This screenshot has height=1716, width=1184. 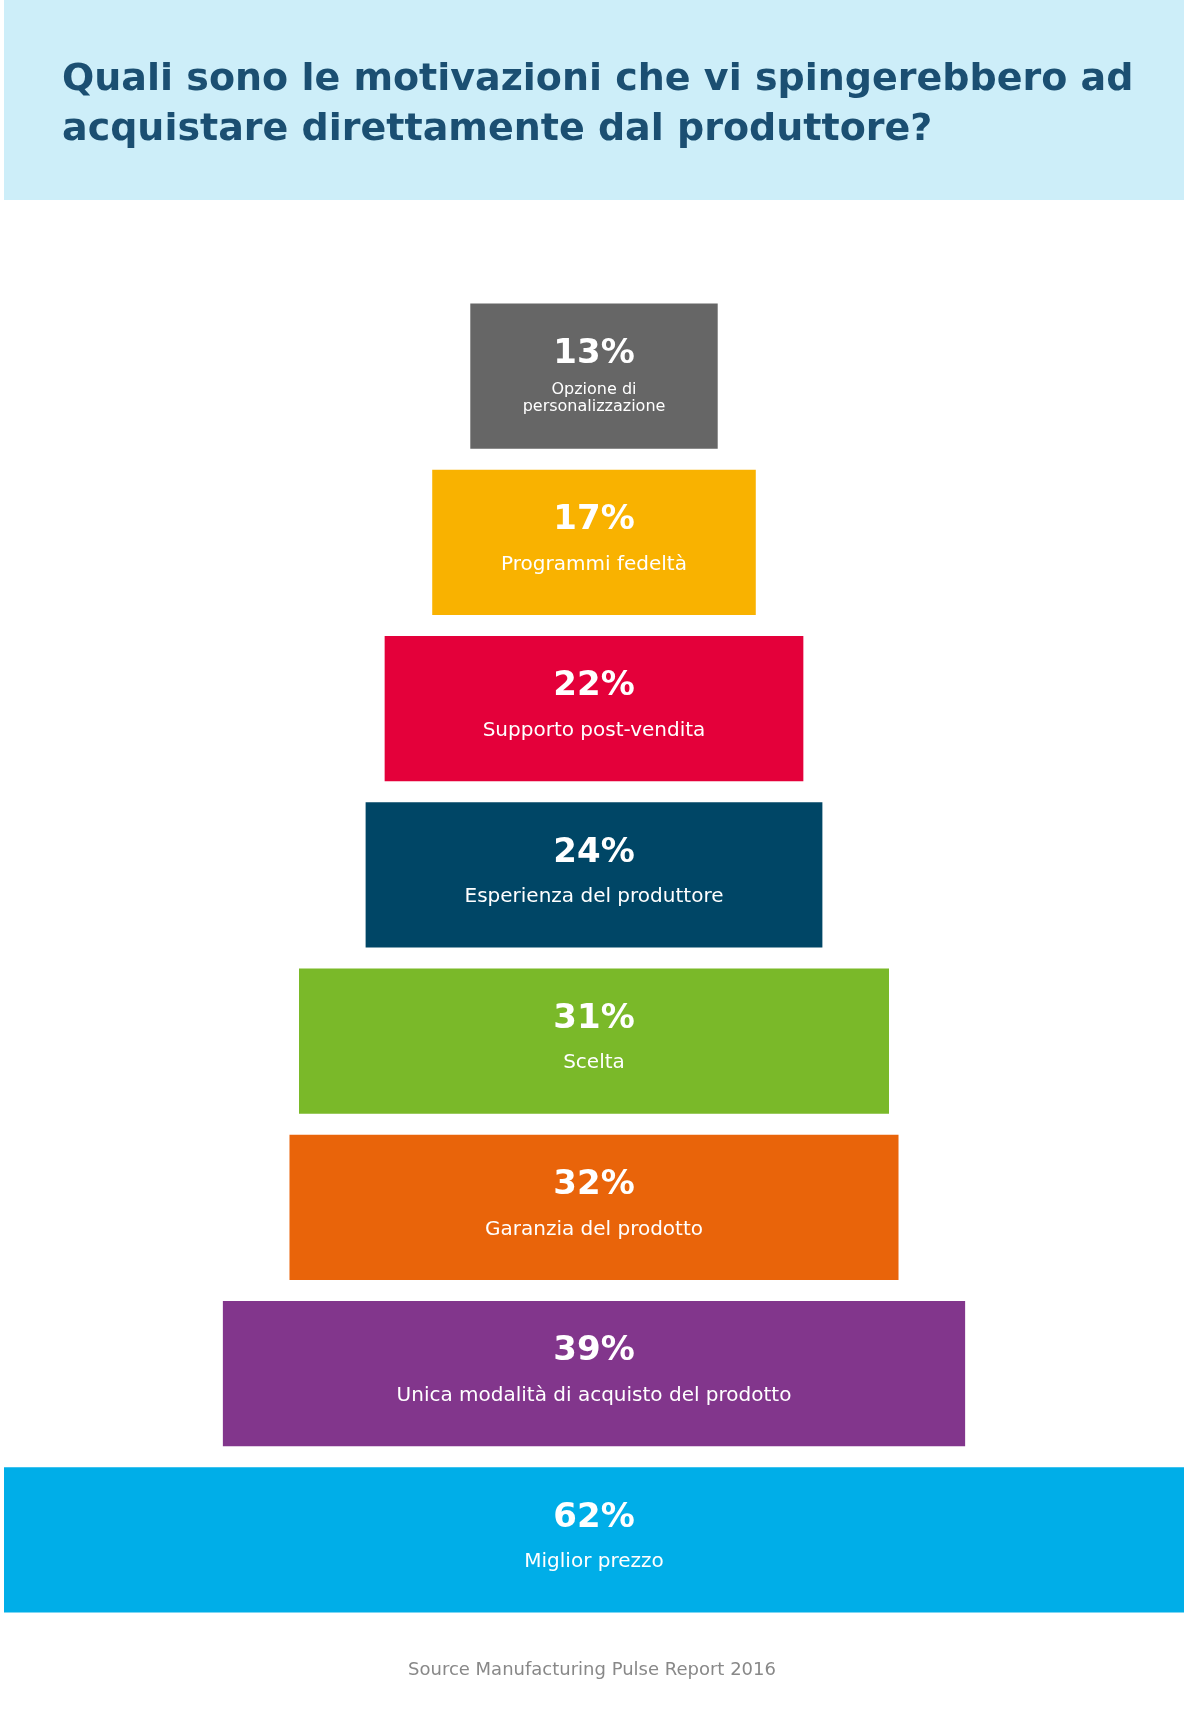 I want to click on data-label: 32%, so click(x=594, y=1182).